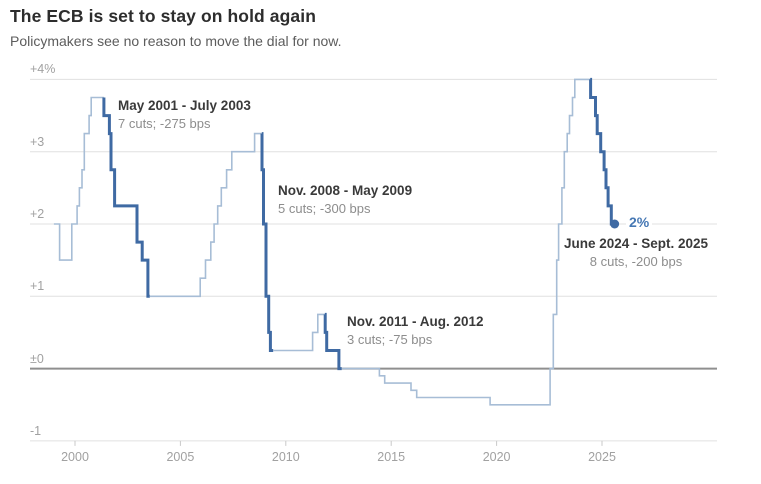 The image size is (761, 484). What do you see at coordinates (636, 261) in the screenshot?
I see `annotation-detail: 8 cuts, -200 bps` at bounding box center [636, 261].